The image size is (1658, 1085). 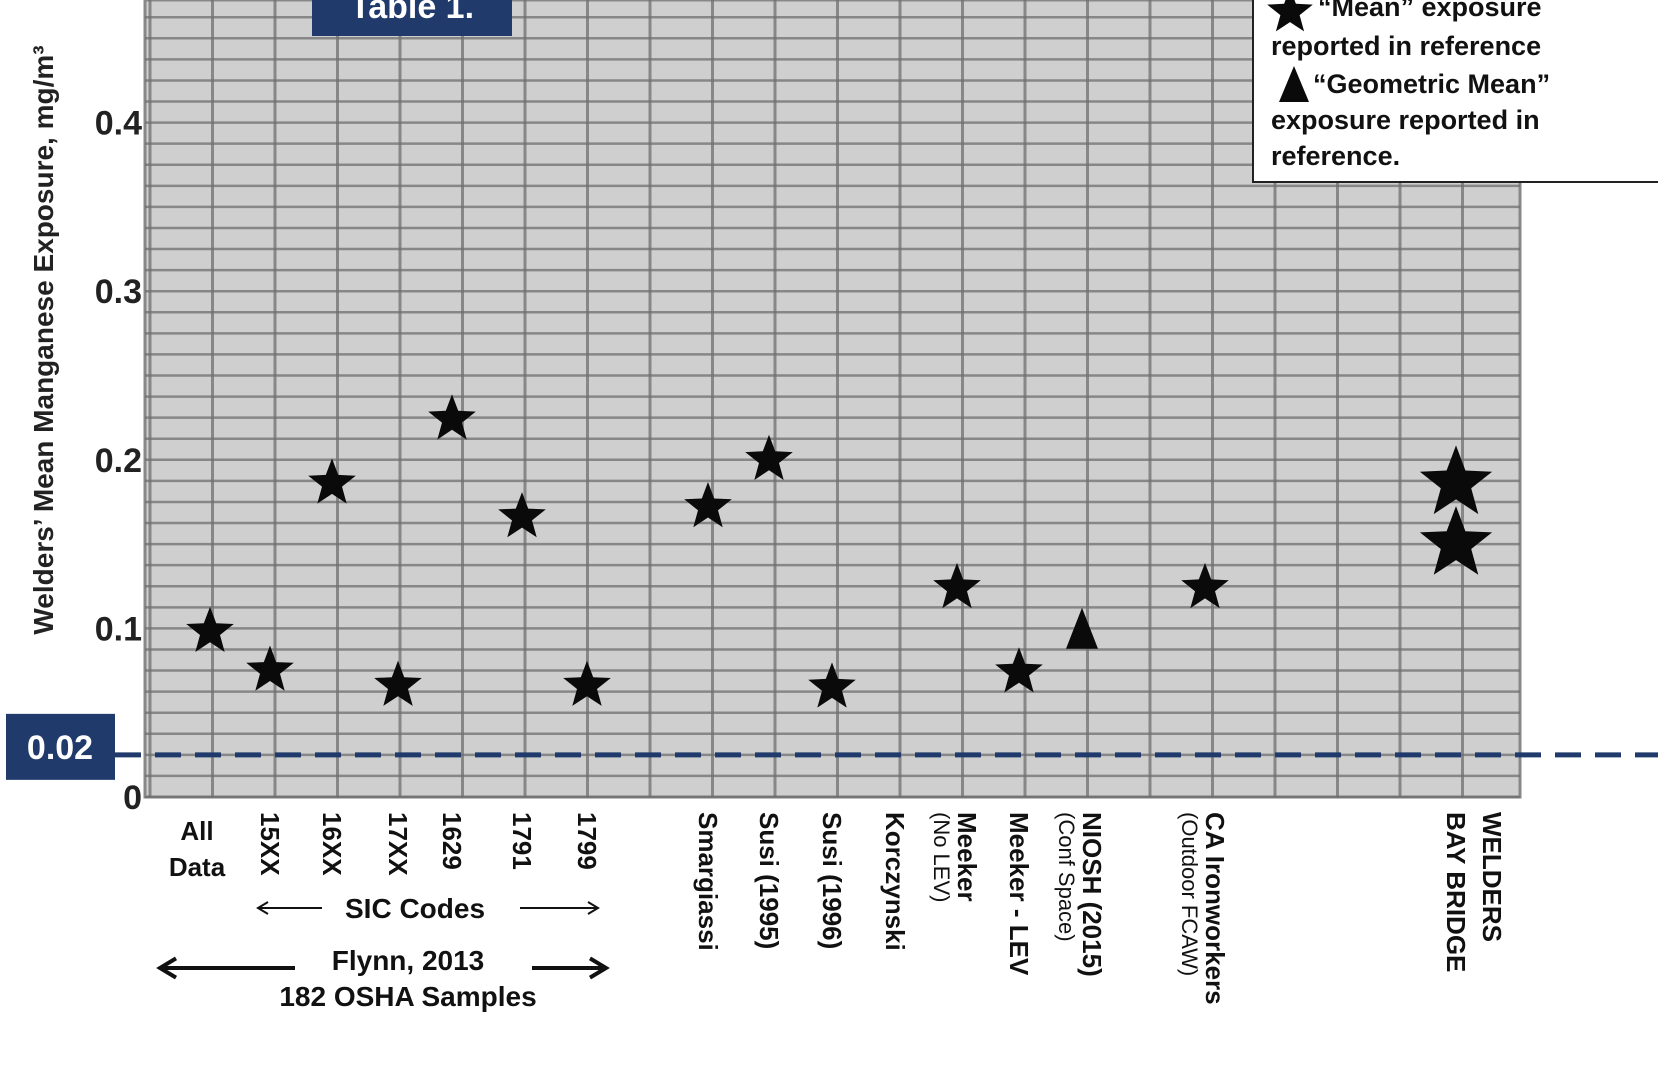 I want to click on x-tick-label: Susi (1996), so click(x=832, y=880).